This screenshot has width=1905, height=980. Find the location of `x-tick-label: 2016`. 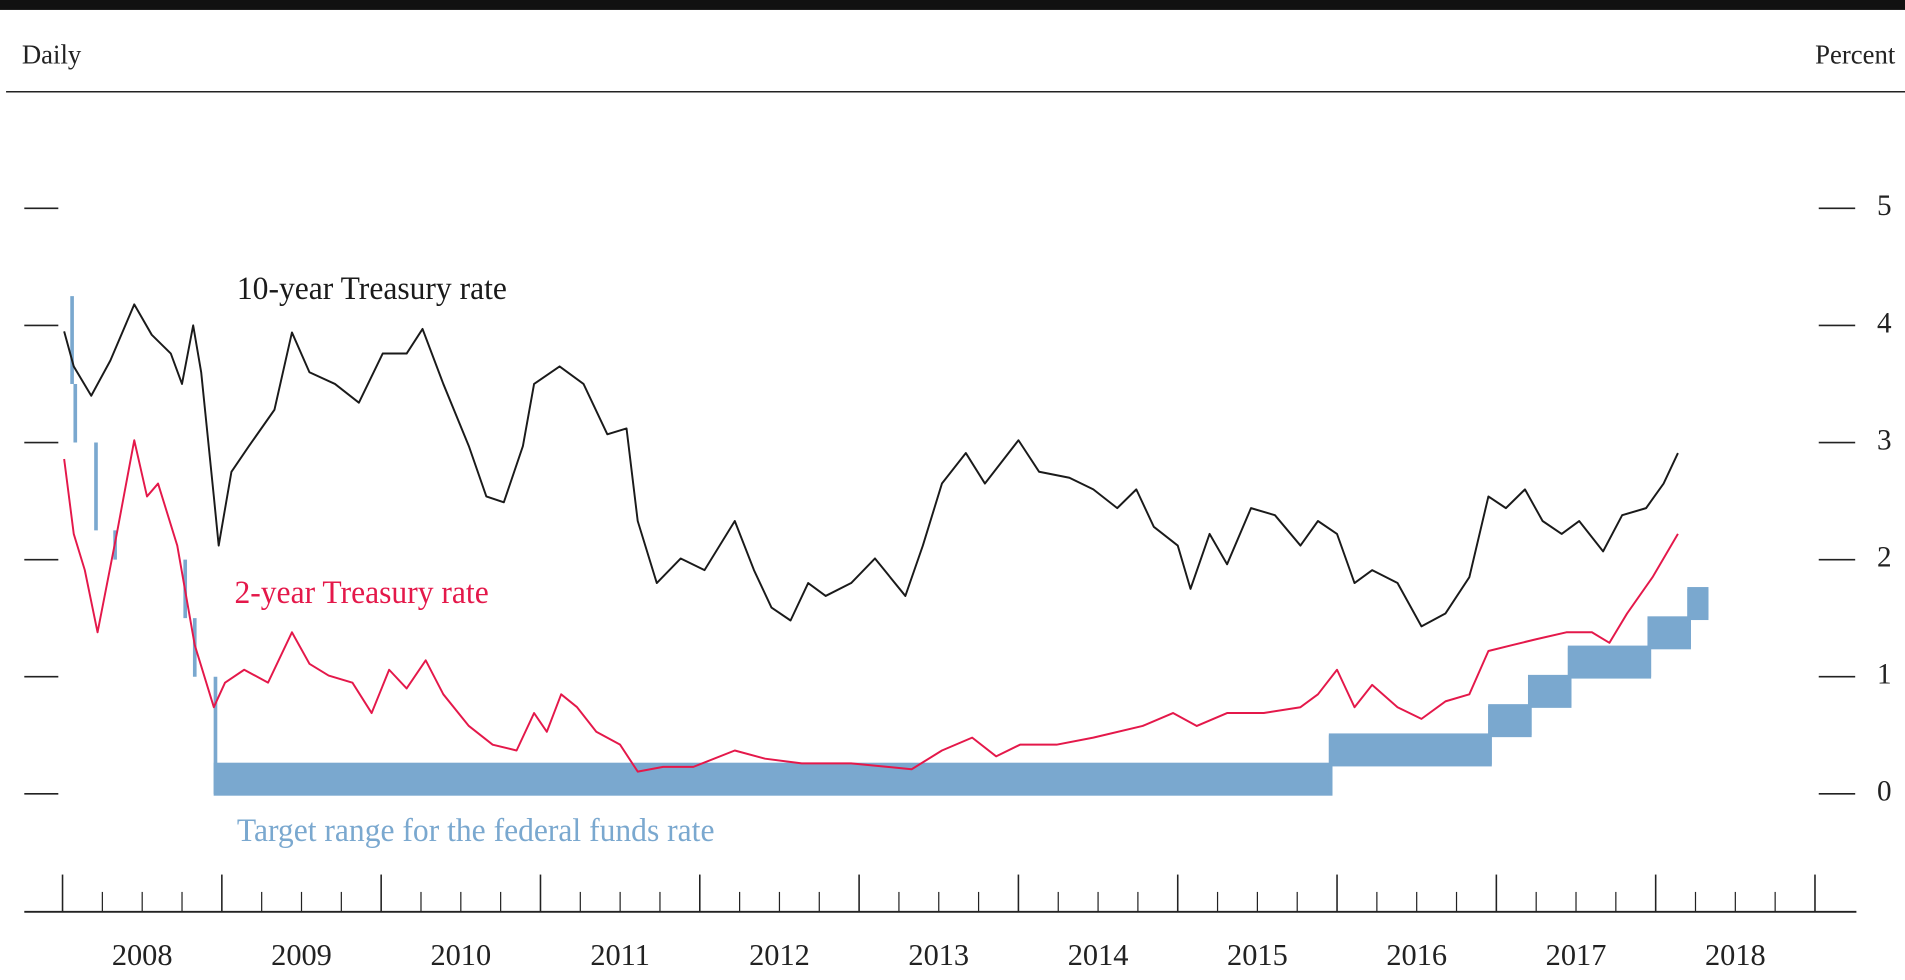

x-tick-label: 2016 is located at coordinates (1416, 955).